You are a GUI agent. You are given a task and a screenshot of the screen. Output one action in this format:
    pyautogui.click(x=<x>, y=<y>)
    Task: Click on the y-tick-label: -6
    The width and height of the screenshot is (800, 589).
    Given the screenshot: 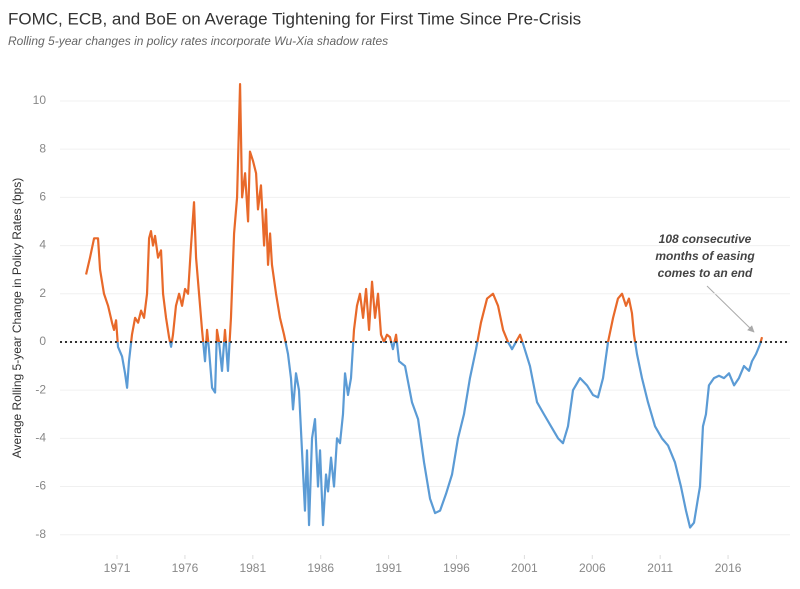 What is the action you would take?
    pyautogui.click(x=40, y=486)
    